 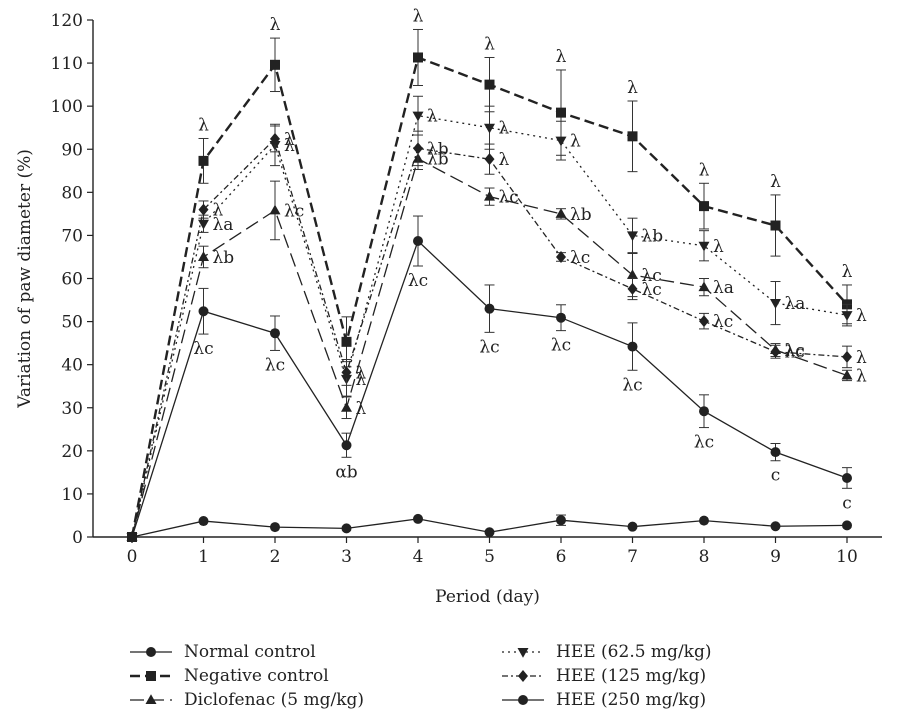 What do you see at coordinates (72, 366) in the screenshot?
I see `y-tick-label: 40` at bounding box center [72, 366].